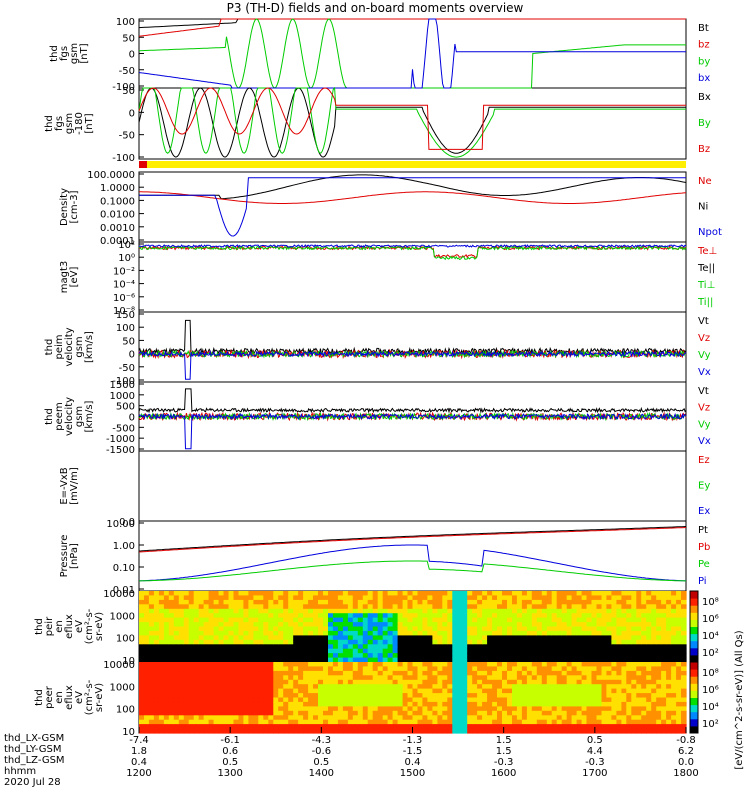 Image resolution: width=750 pixels, height=800 pixels. What do you see at coordinates (111, 175) in the screenshot?
I see `y-tick-label: 100.0000` at bounding box center [111, 175].